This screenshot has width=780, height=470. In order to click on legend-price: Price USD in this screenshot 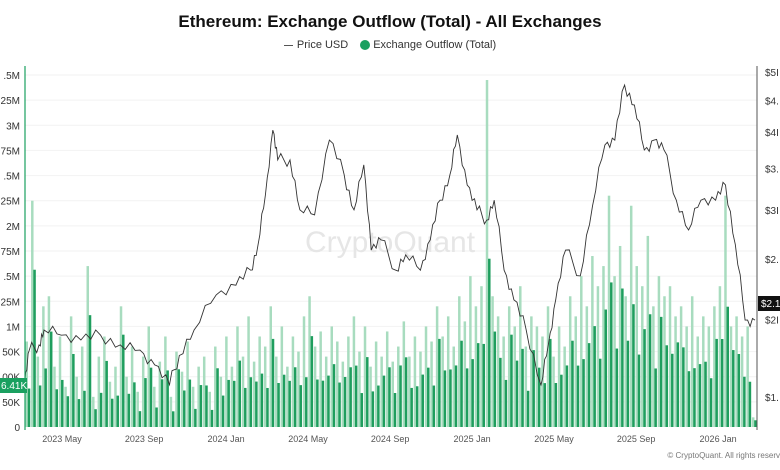, I will do `click(322, 45)`.